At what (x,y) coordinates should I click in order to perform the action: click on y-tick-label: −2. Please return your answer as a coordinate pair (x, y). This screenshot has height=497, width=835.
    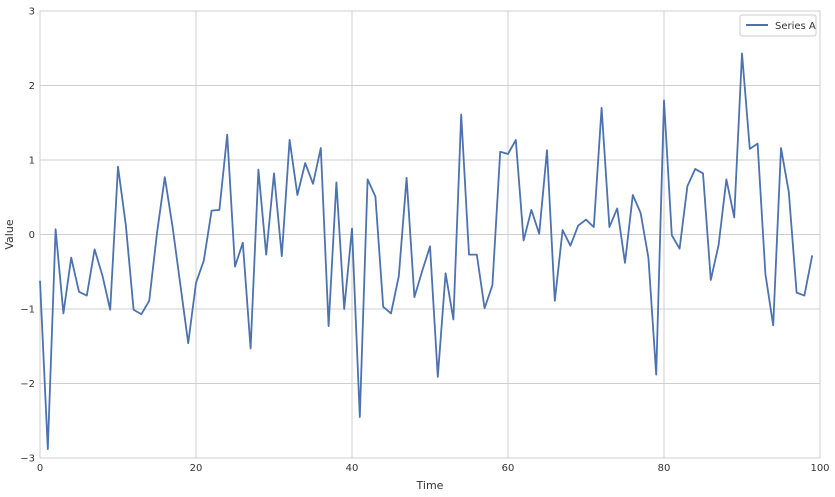
    Looking at the image, I should click on (27, 384).